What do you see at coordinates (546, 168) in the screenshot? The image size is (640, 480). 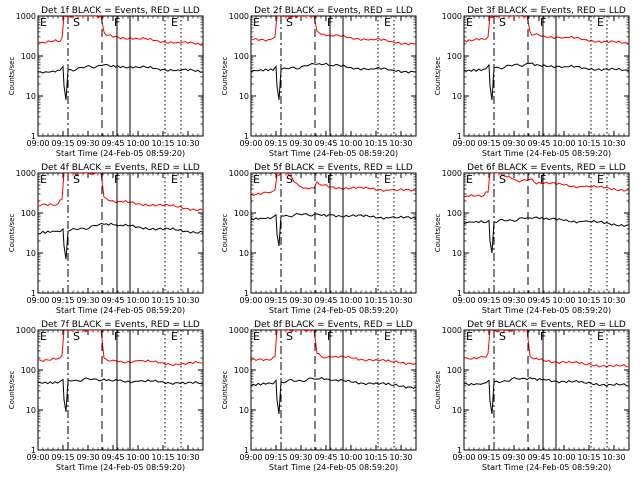 I see `panel-title: Det 6f BLACK = Events, RED = LLD` at bounding box center [546, 168].